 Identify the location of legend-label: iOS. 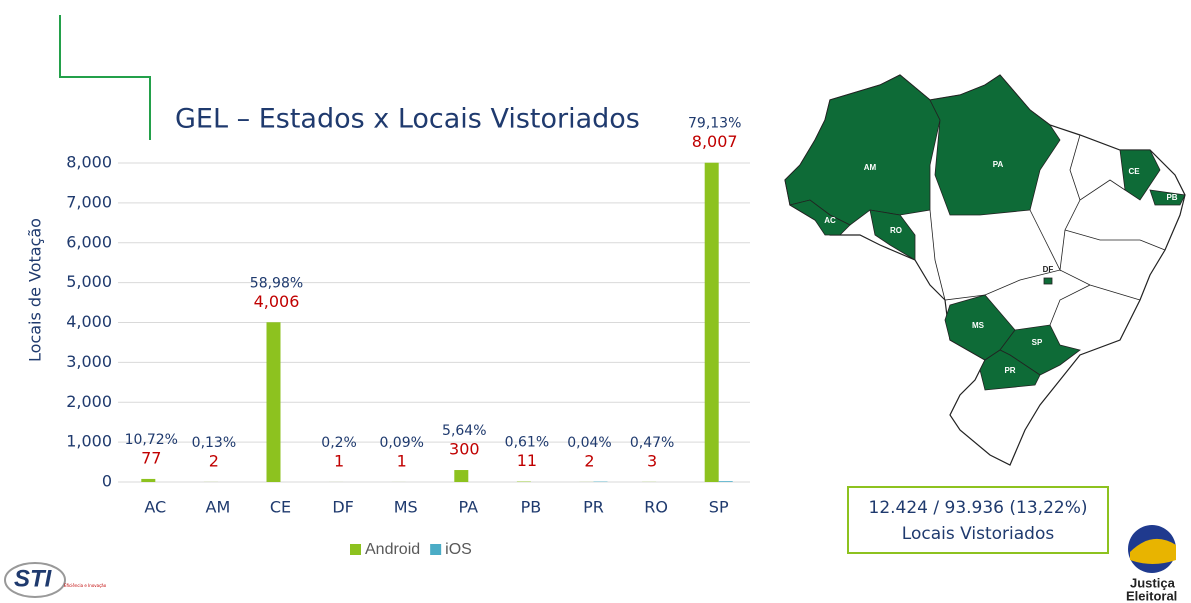
(458, 549).